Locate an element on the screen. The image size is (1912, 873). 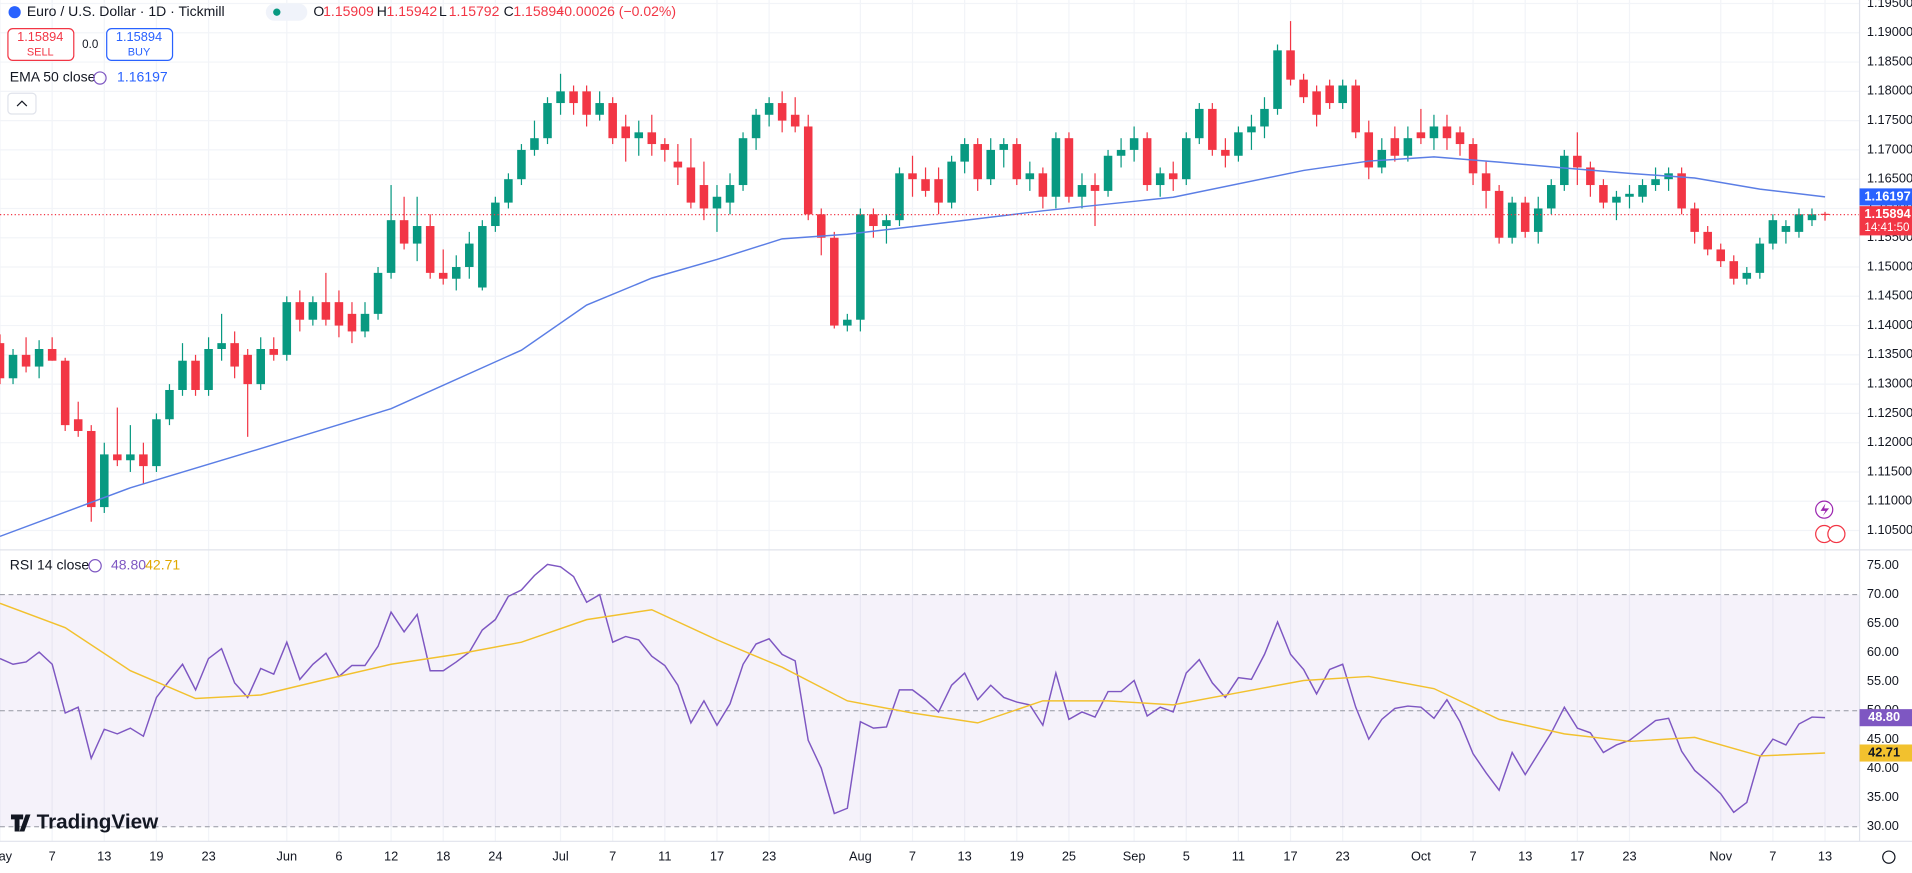
y-tick-label: 1.18000 is located at coordinates (1889, 90).